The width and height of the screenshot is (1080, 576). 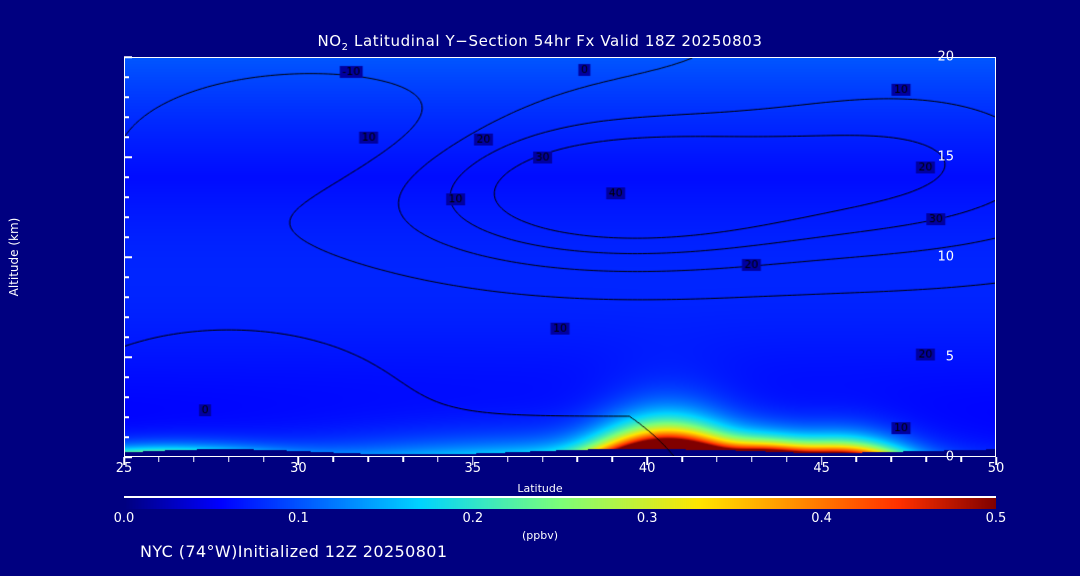 I want to click on y-tick-label: 5, so click(x=949, y=357).